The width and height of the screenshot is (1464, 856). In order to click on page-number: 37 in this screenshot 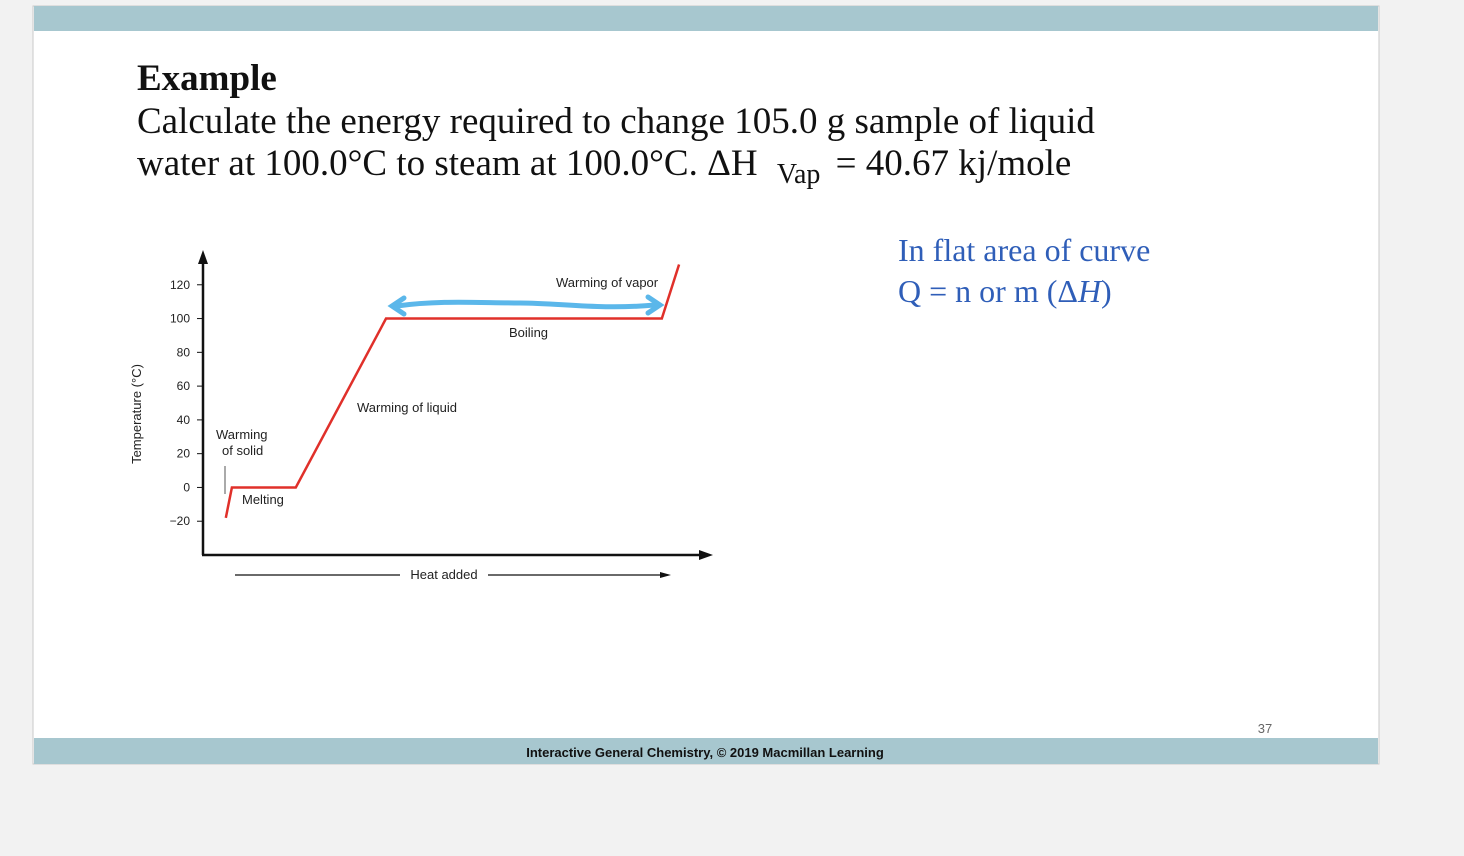, I will do `click(1265, 728)`.